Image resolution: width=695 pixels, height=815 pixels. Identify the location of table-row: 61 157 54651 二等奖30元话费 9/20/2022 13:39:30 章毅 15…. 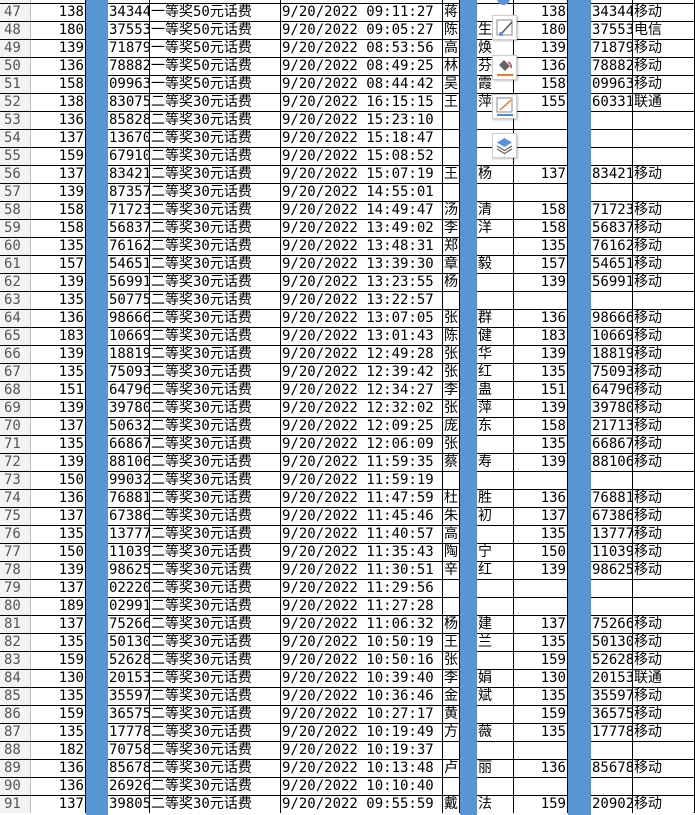
(347, 264).